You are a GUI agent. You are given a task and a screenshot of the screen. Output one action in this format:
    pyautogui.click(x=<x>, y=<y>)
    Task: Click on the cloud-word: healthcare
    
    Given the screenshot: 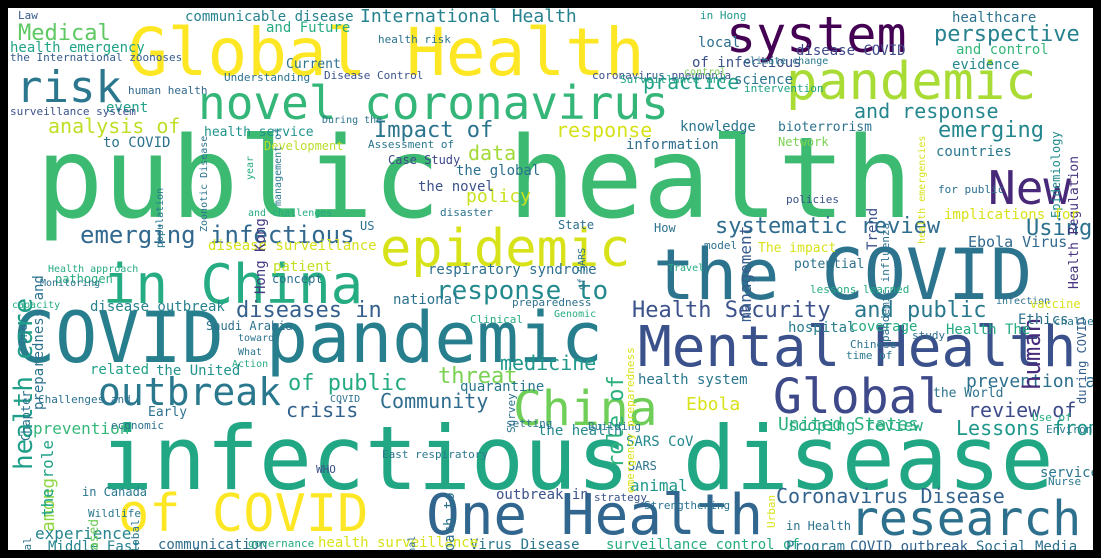 What is the action you would take?
    pyautogui.click(x=994, y=18)
    